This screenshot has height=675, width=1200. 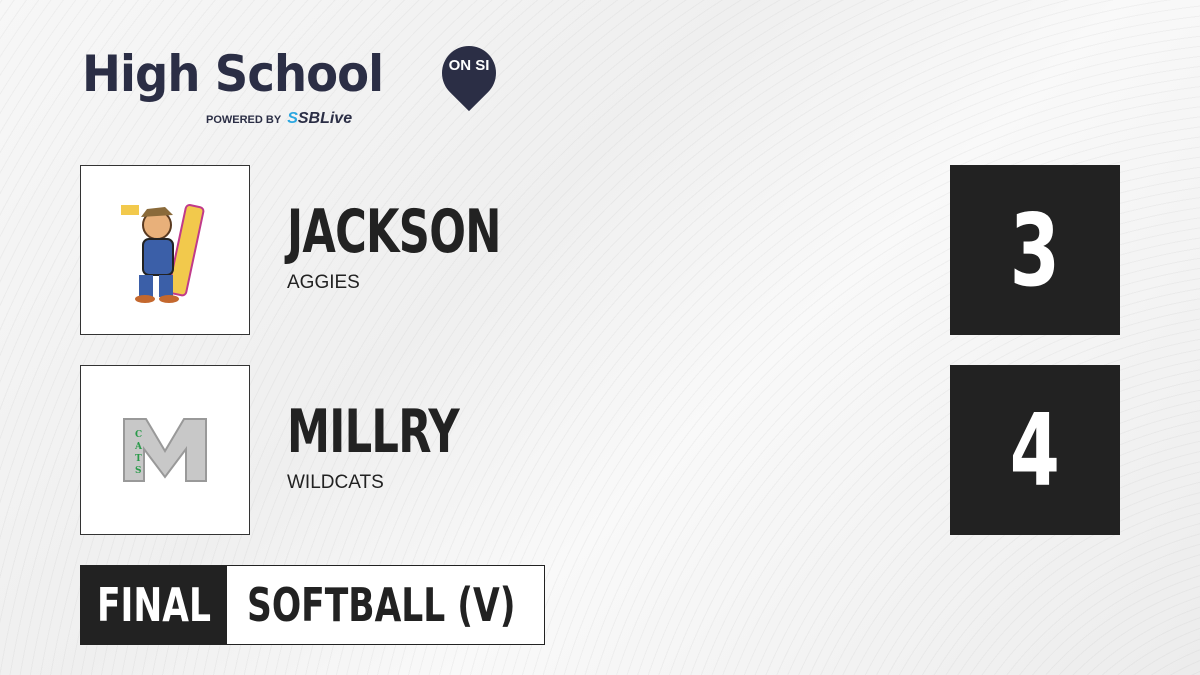 I want to click on location-pin-icon: ON SI, so click(x=469, y=73).